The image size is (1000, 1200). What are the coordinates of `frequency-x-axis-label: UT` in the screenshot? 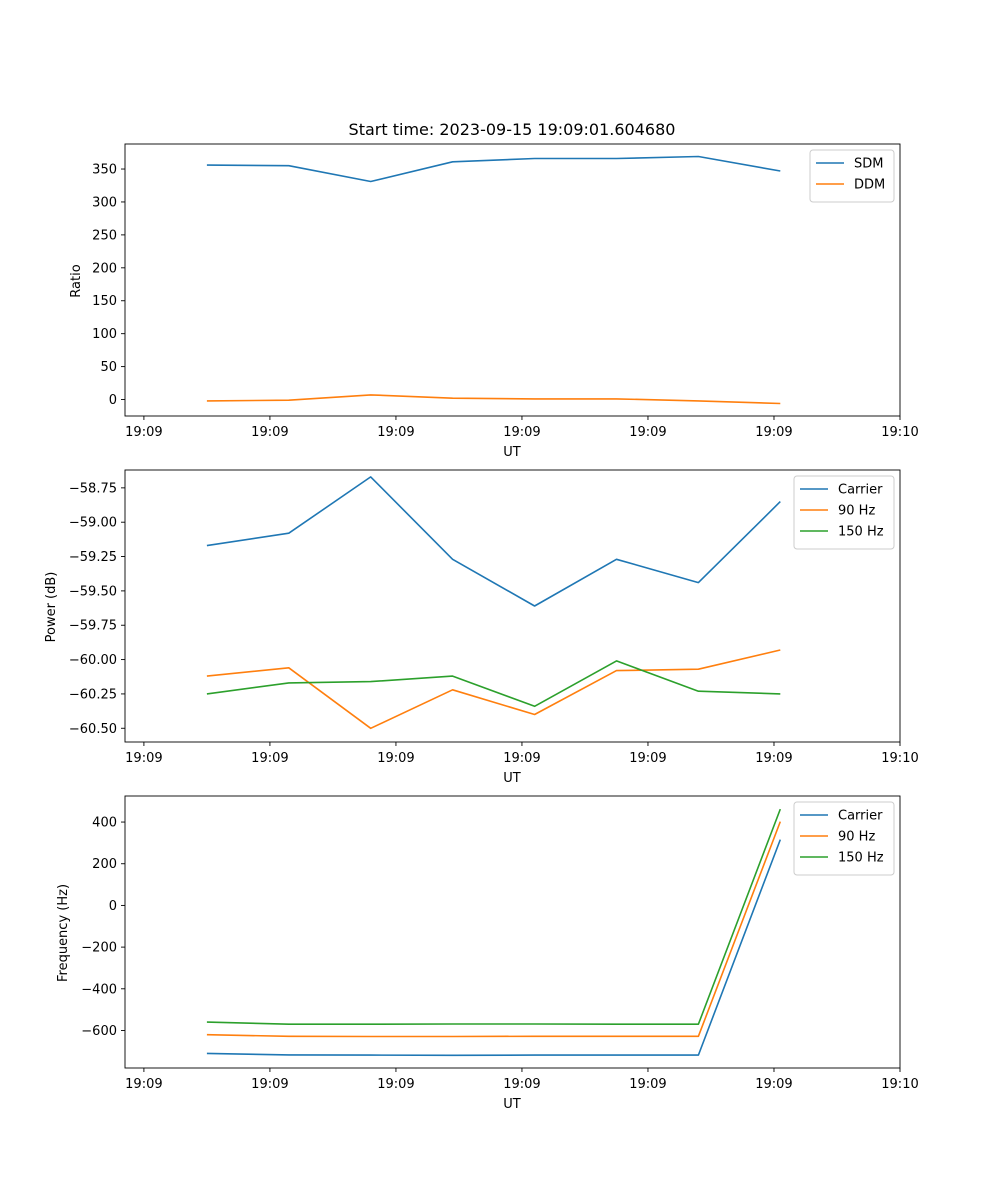 It's located at (512, 1104).